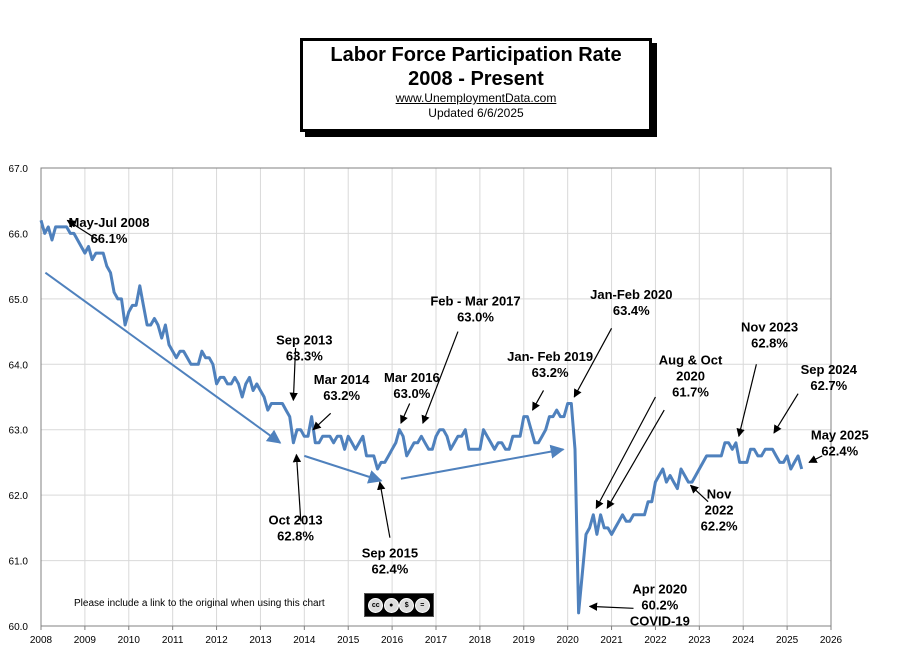 This screenshot has height=661, width=910. I want to click on y-tick-label: 65.0, so click(19, 300).